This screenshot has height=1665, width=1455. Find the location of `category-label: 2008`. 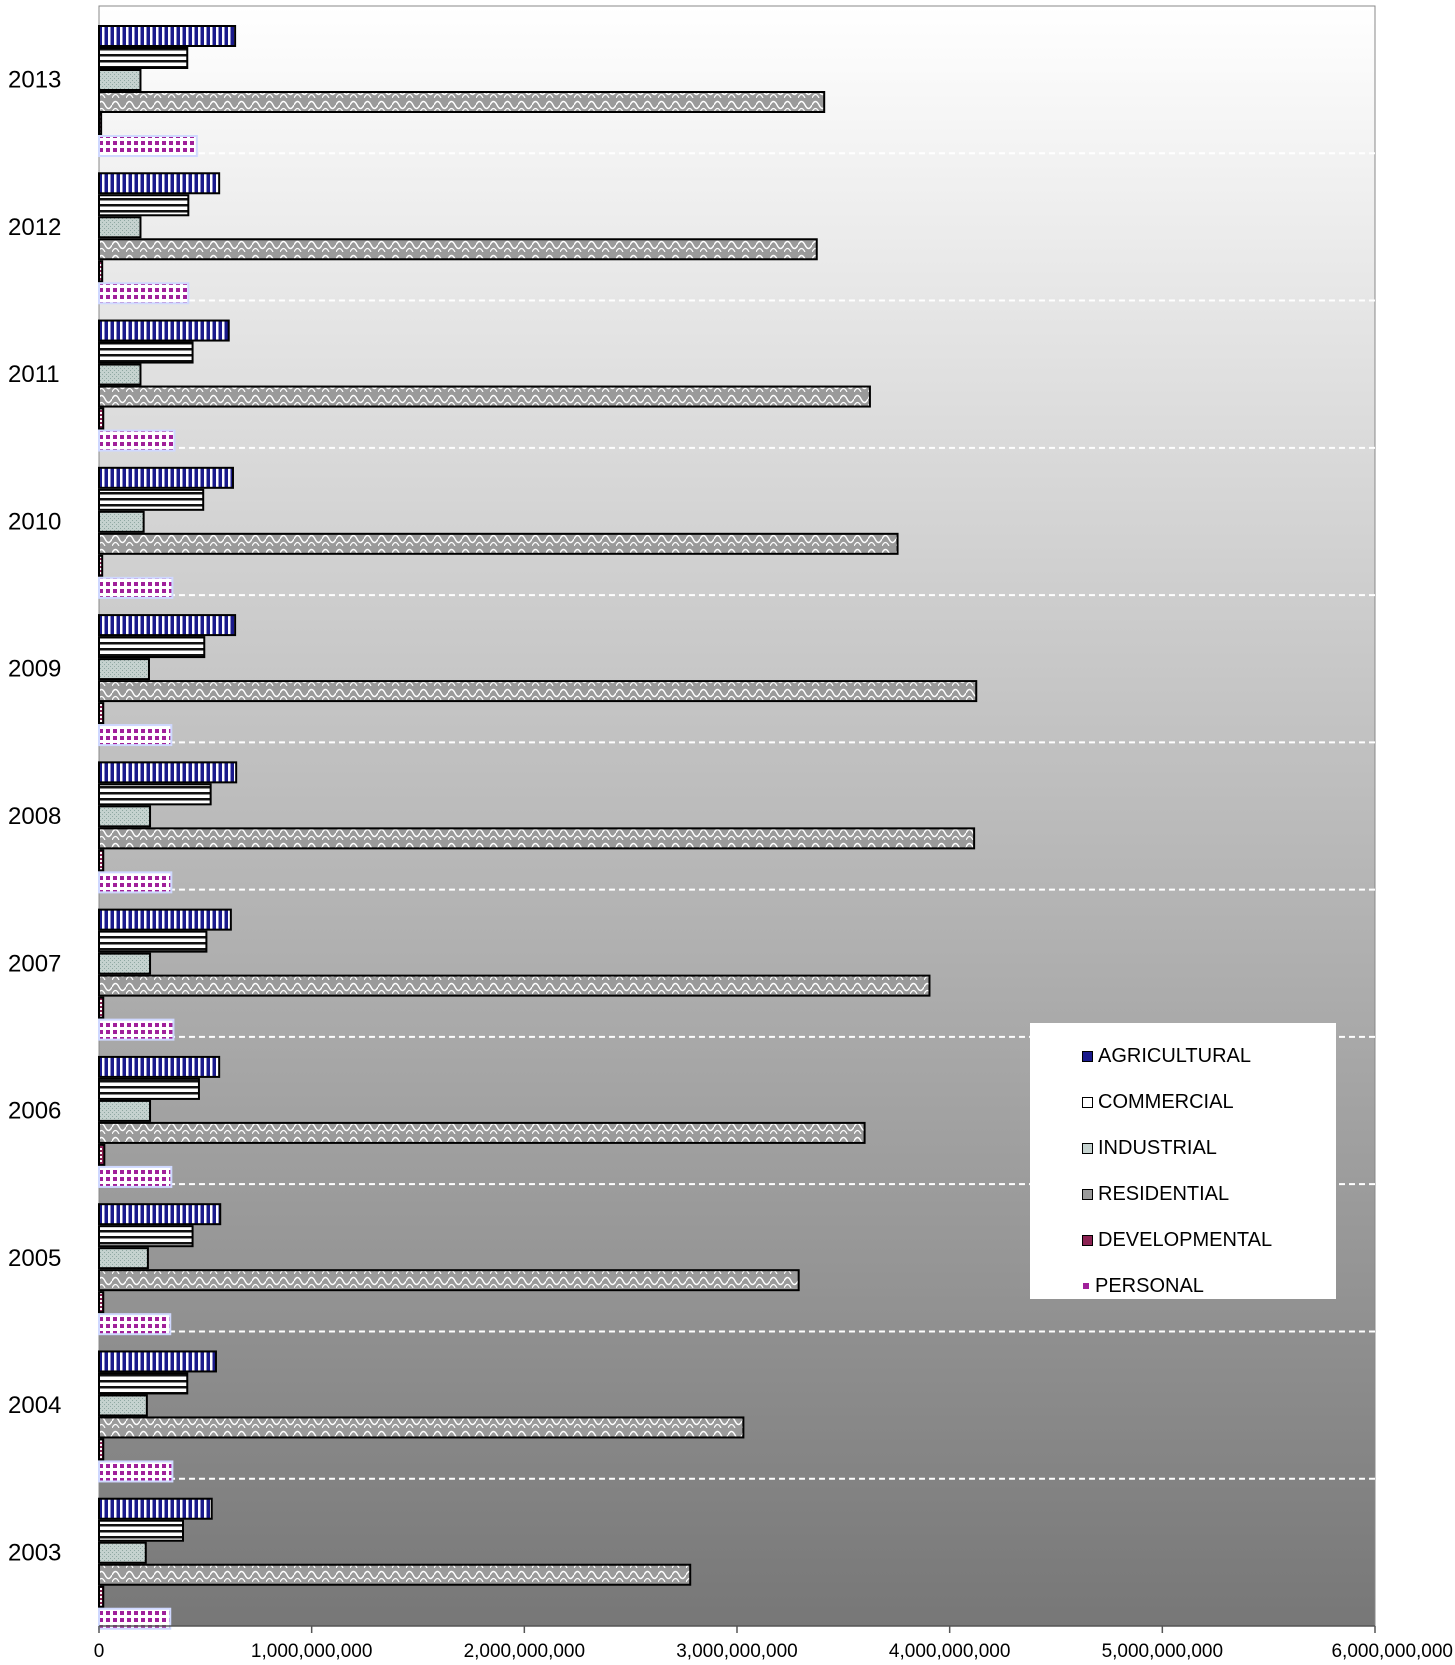

category-label: 2008 is located at coordinates (34, 816).